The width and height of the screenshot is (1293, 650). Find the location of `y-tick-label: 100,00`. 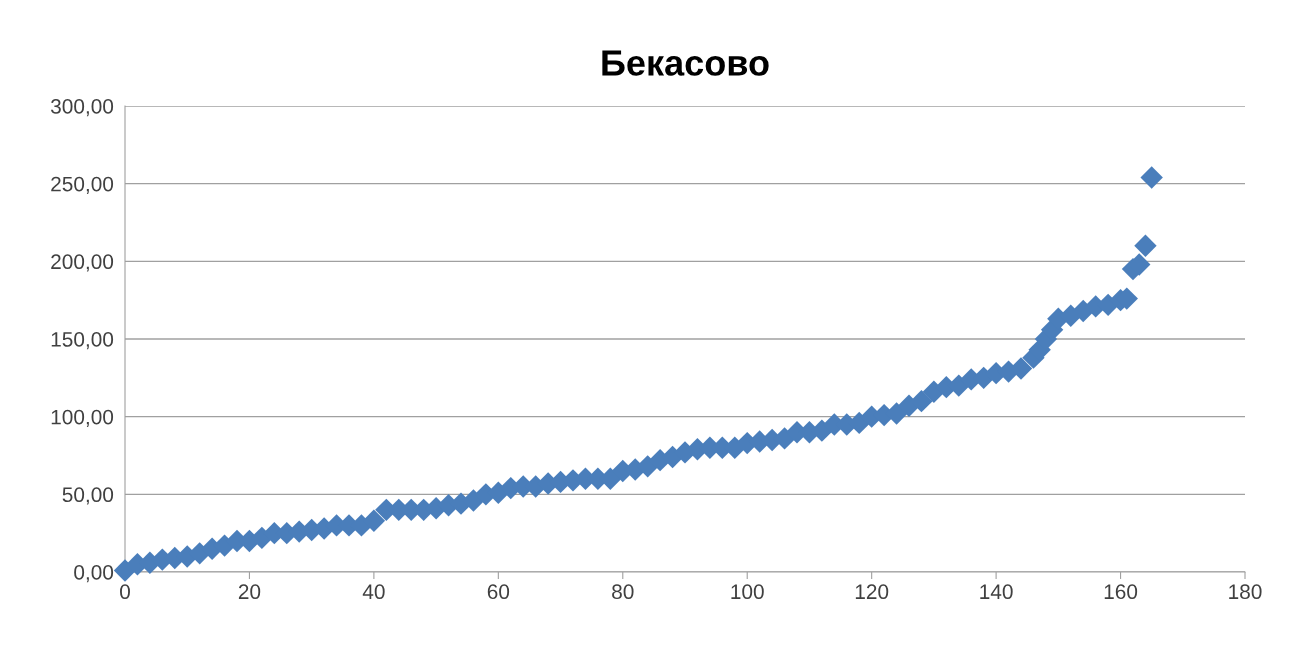

y-tick-label: 100,00 is located at coordinates (82, 418).